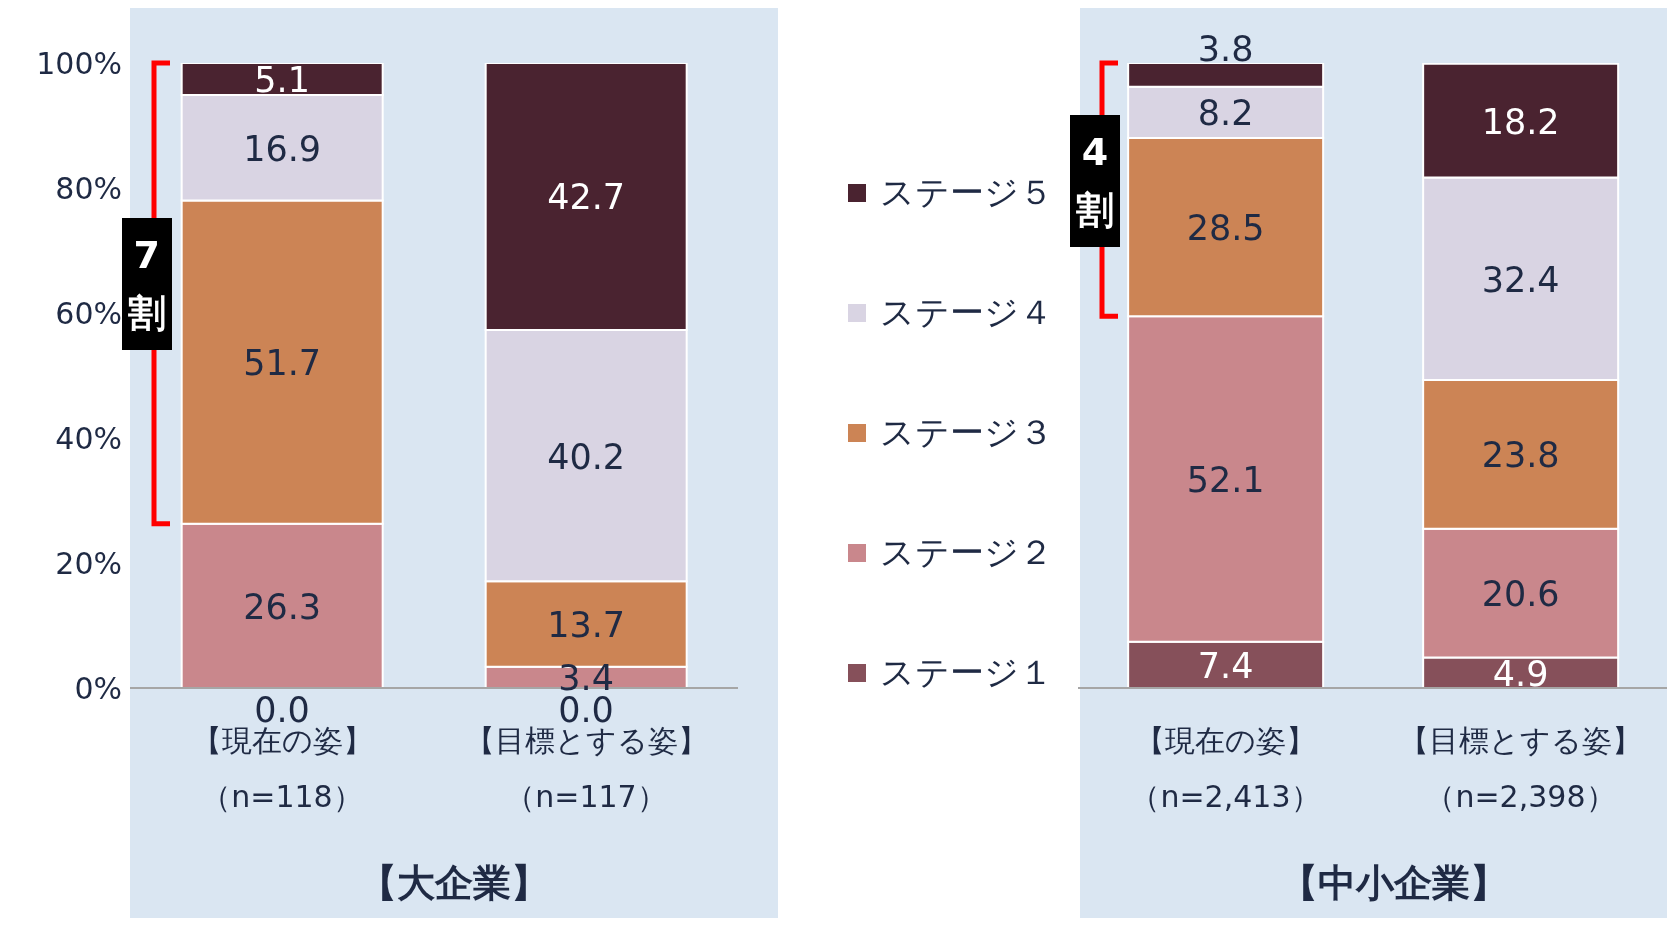 This screenshot has width=1675, height=926. I want to click on y-tick-label: 40%, so click(88, 438).